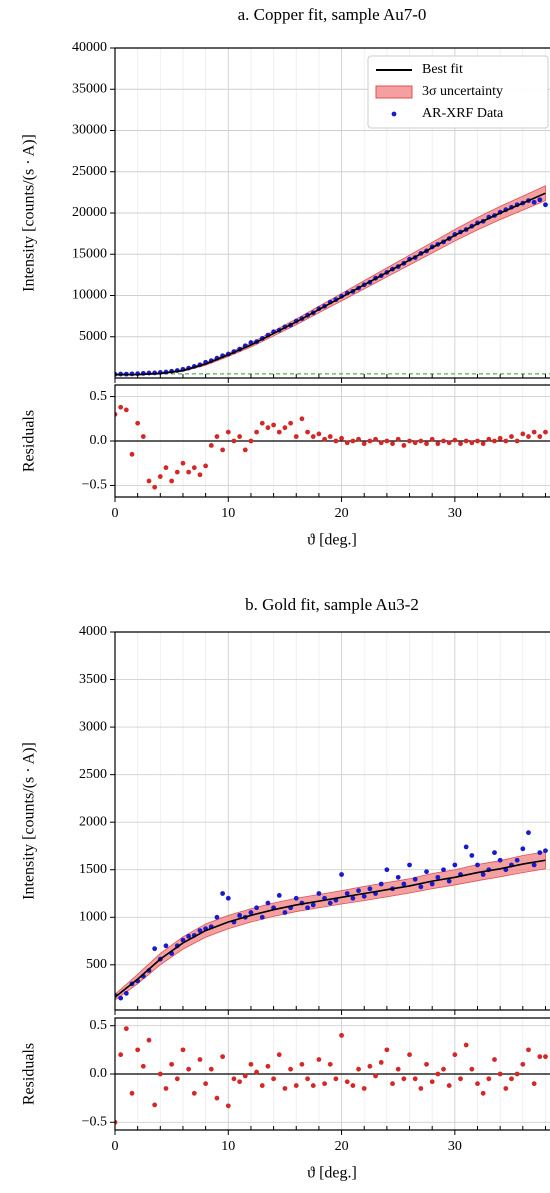 Image resolution: width=550 pixels, height=1193 pixels. I want to click on x-tick-label: 0, so click(115, 513).